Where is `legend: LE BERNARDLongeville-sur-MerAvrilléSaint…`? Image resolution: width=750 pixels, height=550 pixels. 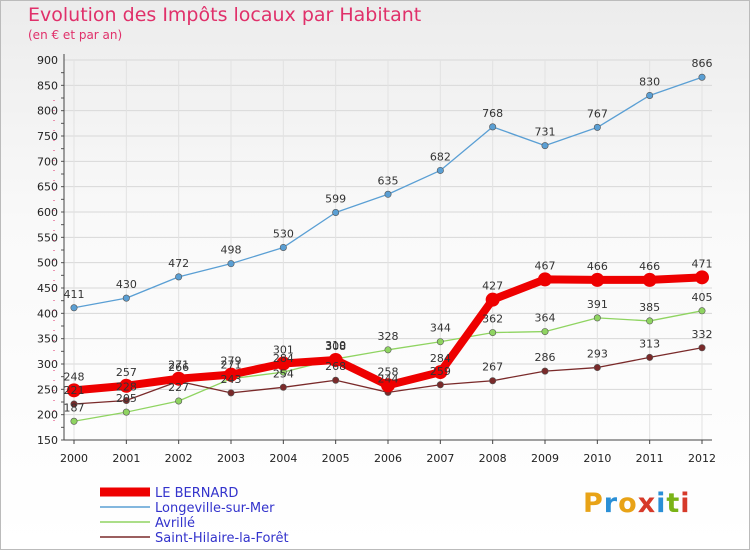
legend: LE BERNARDLongeville-sur-MerAvrilléSaint… is located at coordinates (194, 516).